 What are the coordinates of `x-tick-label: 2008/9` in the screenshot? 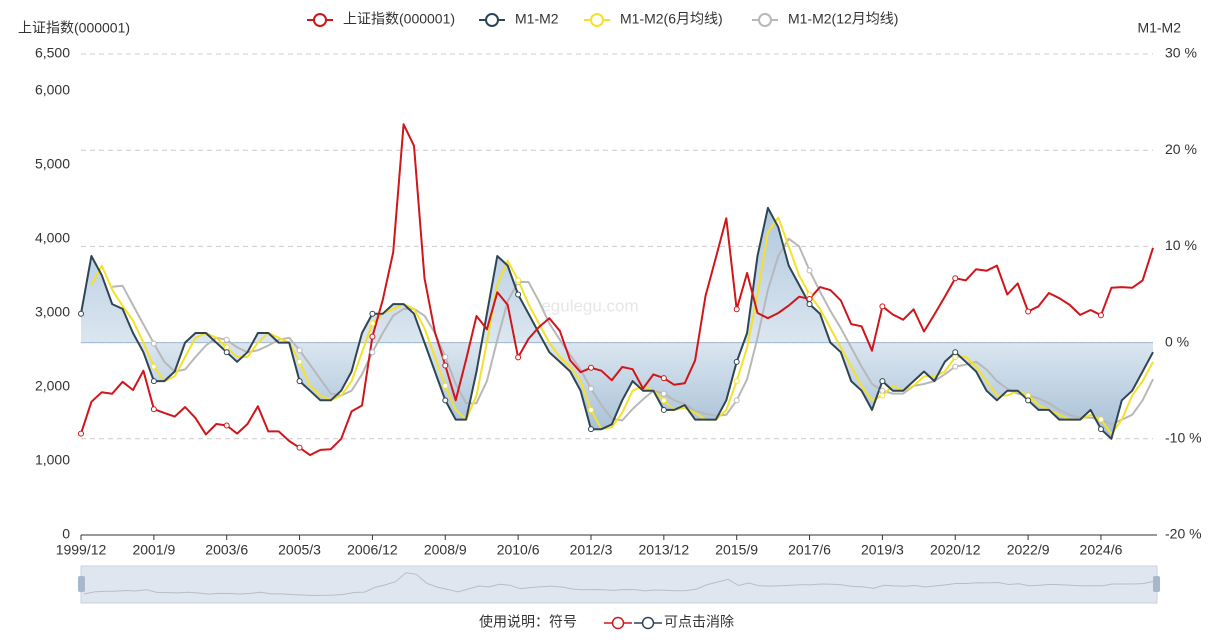 It's located at (445, 550).